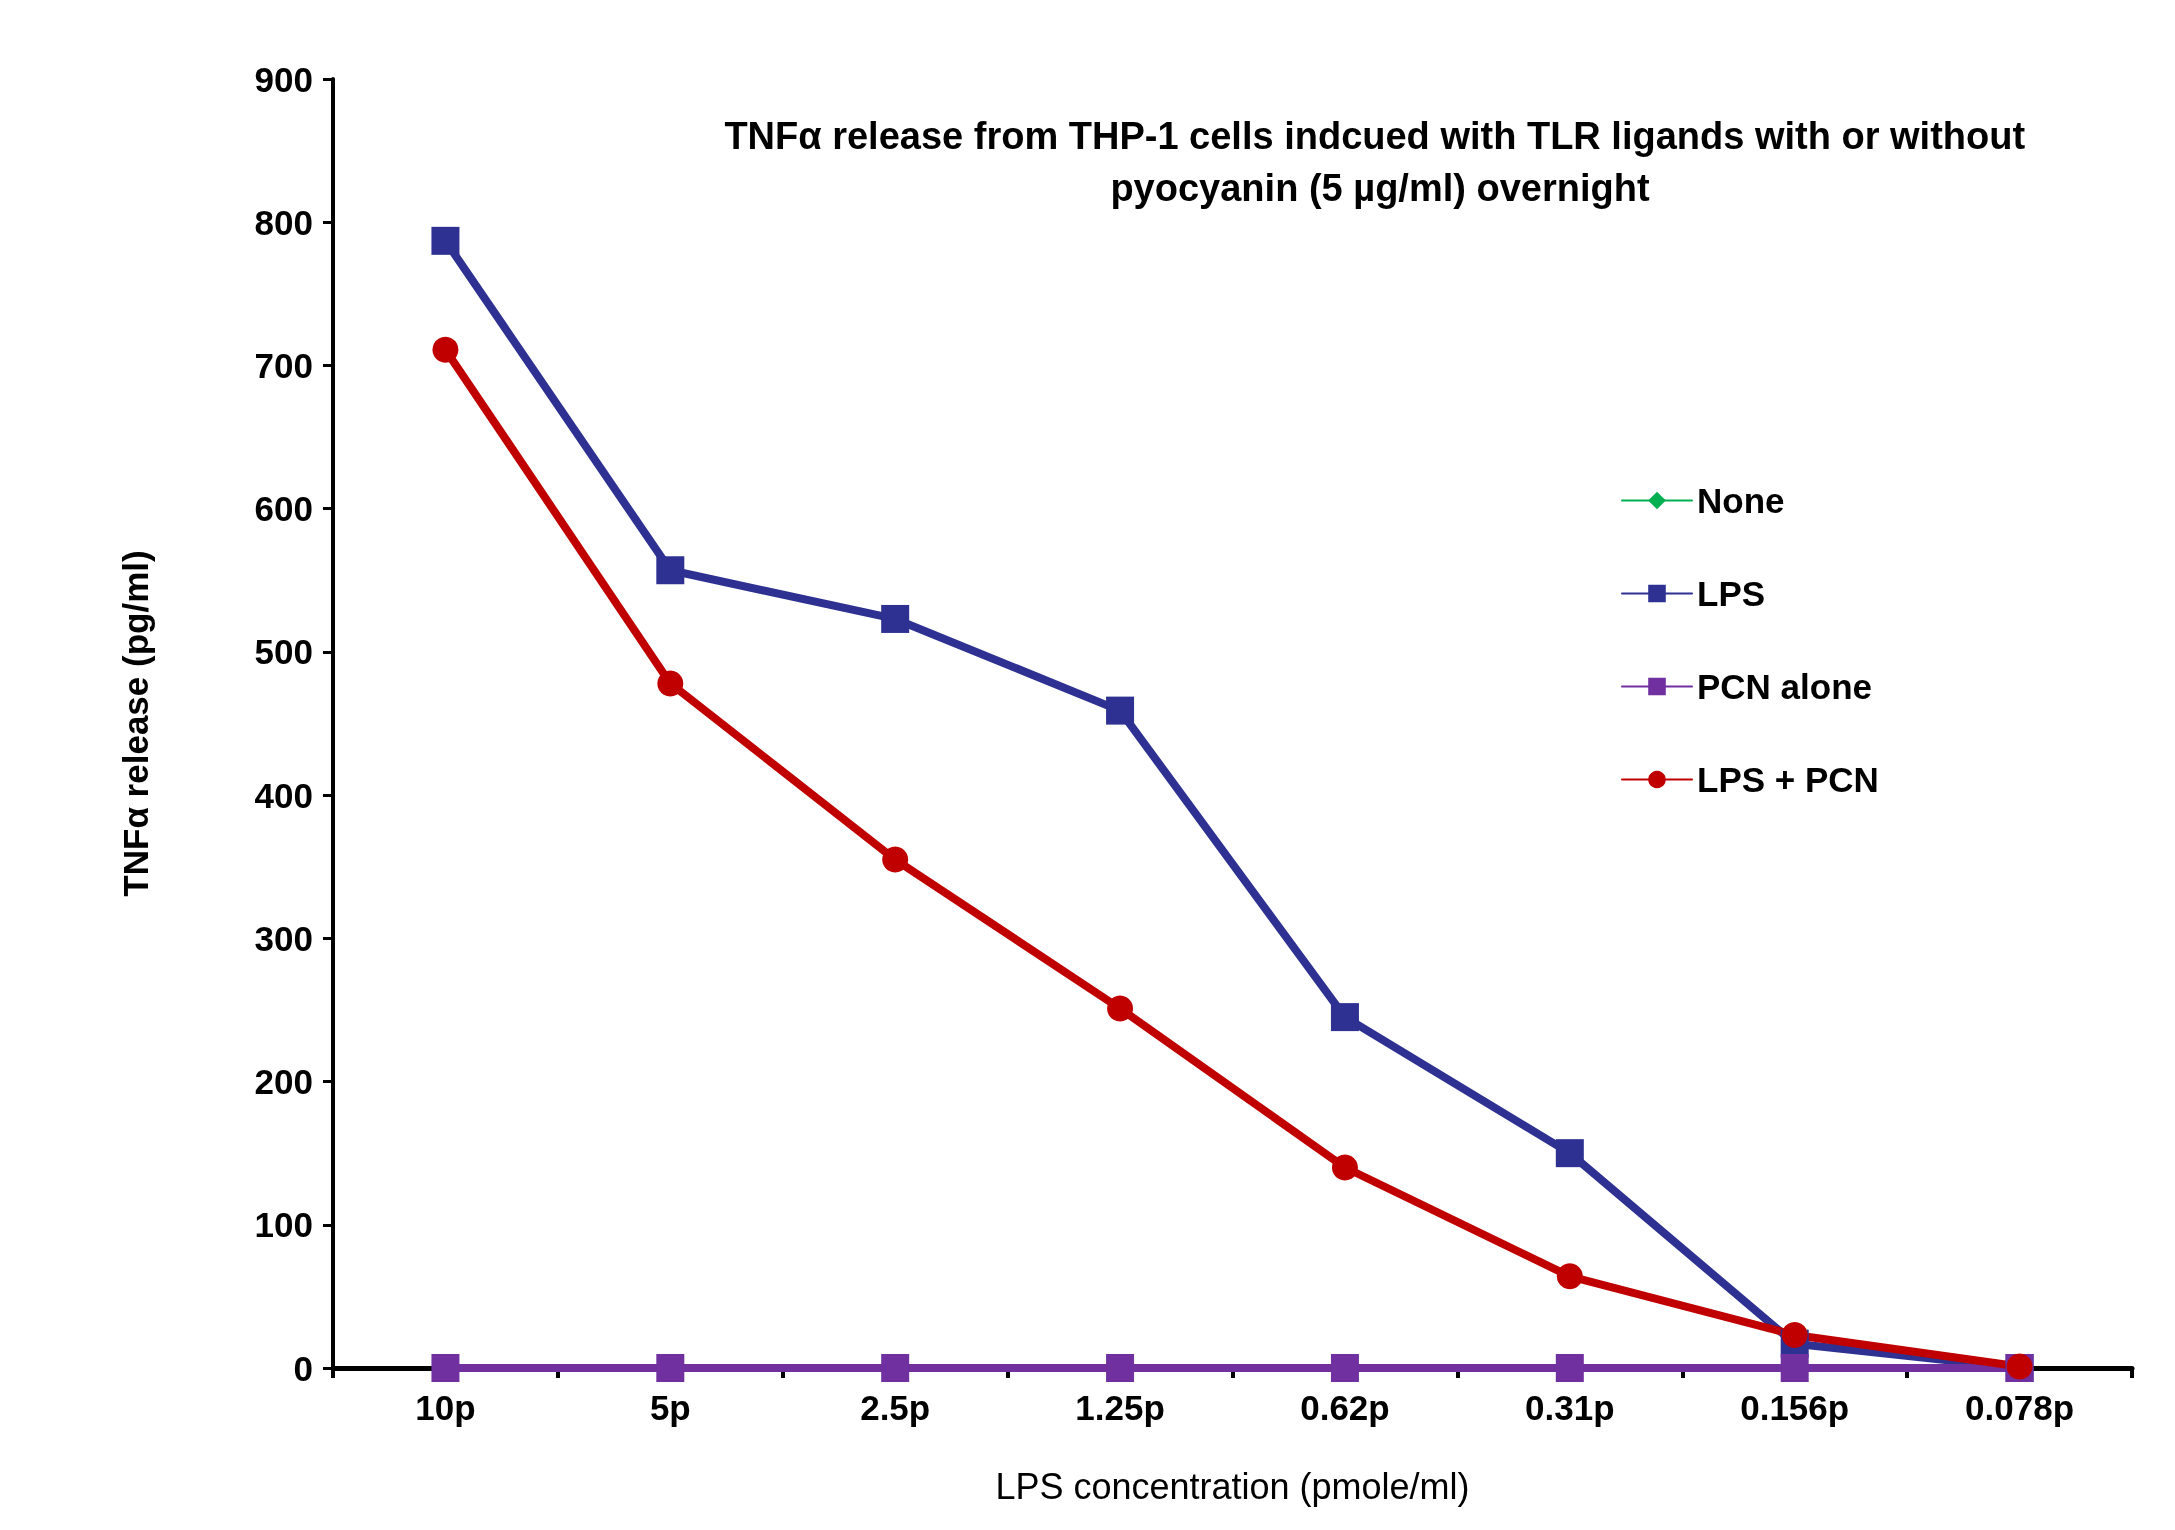  What do you see at coordinates (1380, 162) in the screenshot?
I see `text: TNFα release from THP-1 cells indcued with TLR ligands with or without pyocyanin (5 µg/ml) overnight` at bounding box center [1380, 162].